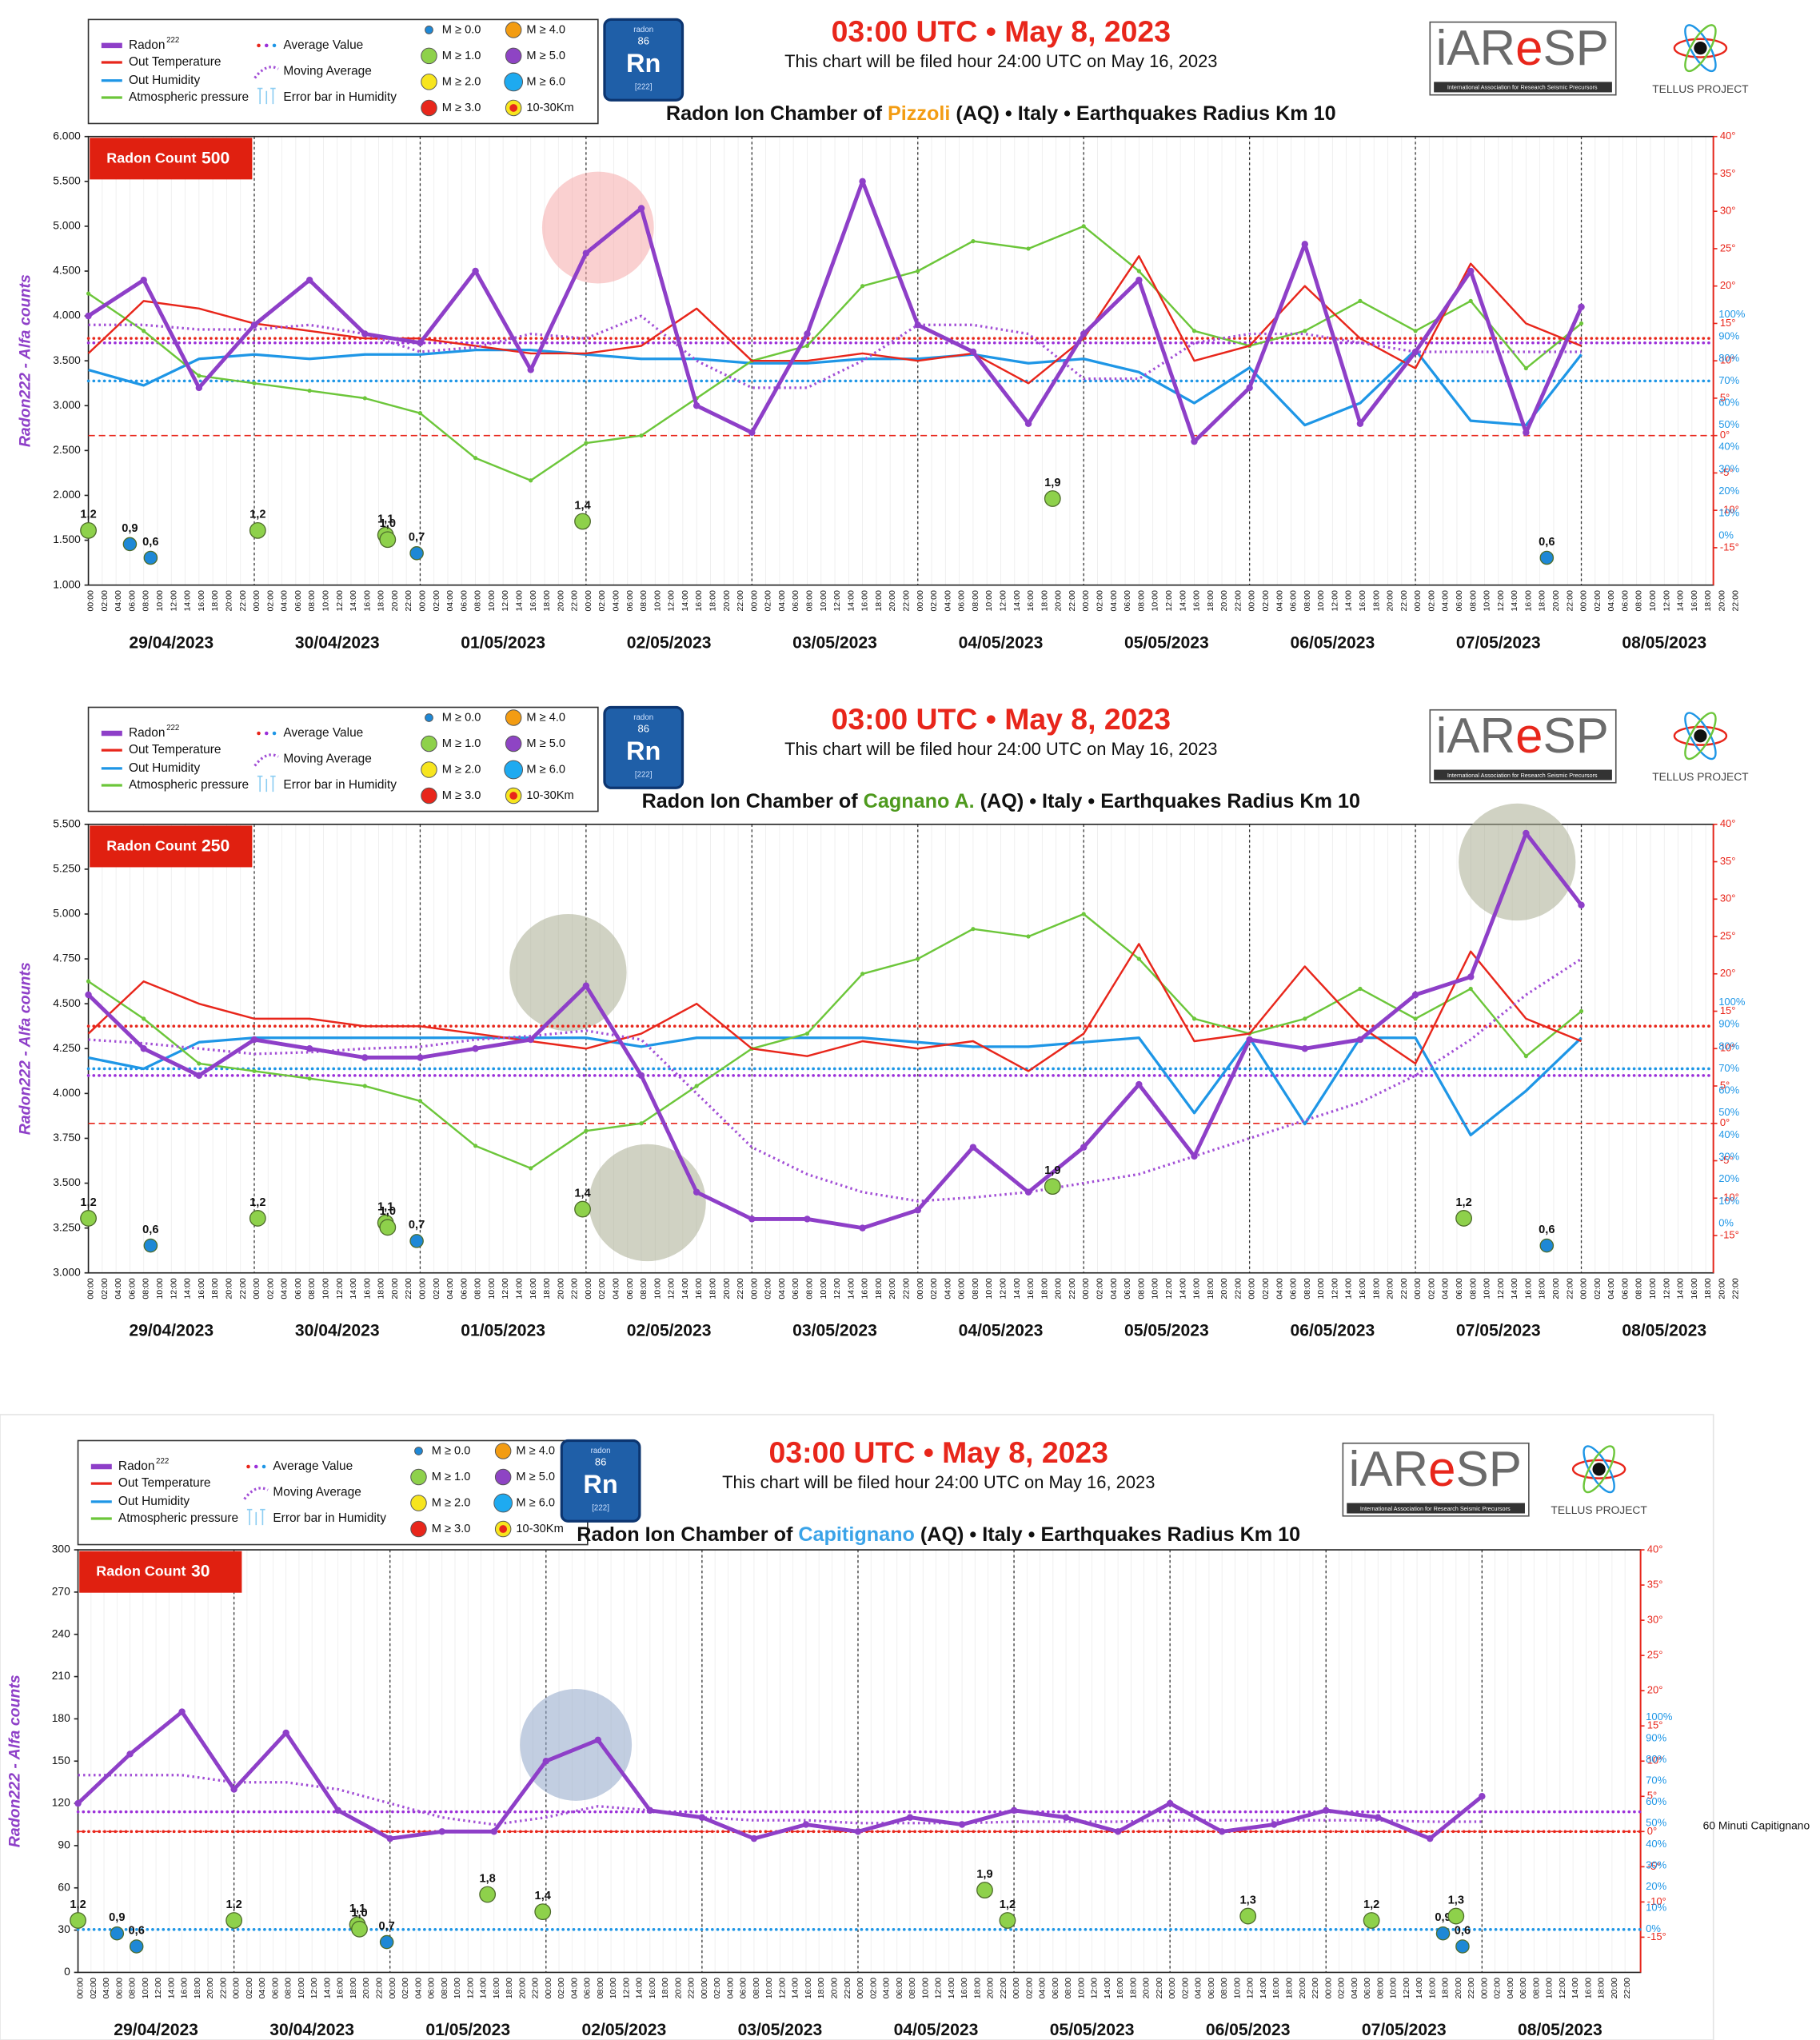 The image size is (1820, 2040). Describe the element at coordinates (545, 717) in the screenshot. I see `legend-label: M ≥ 4.0` at that location.